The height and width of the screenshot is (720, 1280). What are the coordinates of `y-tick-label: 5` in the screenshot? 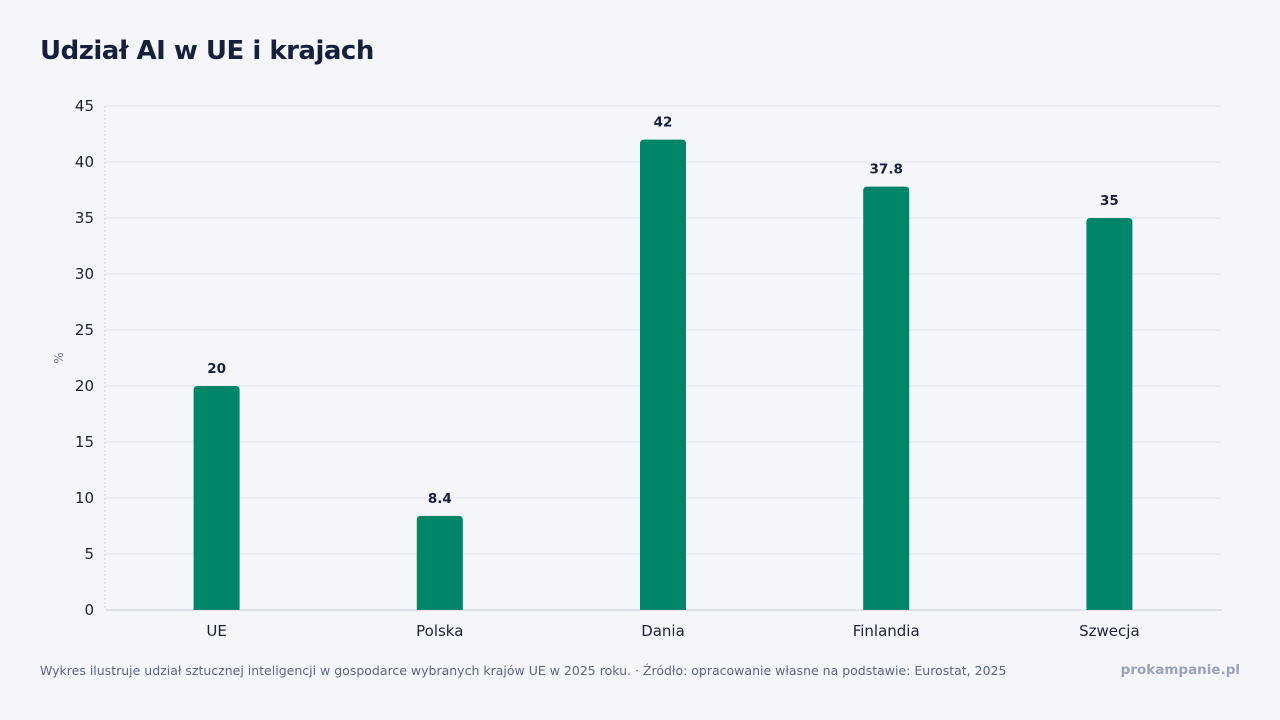 It's located at (89, 554).